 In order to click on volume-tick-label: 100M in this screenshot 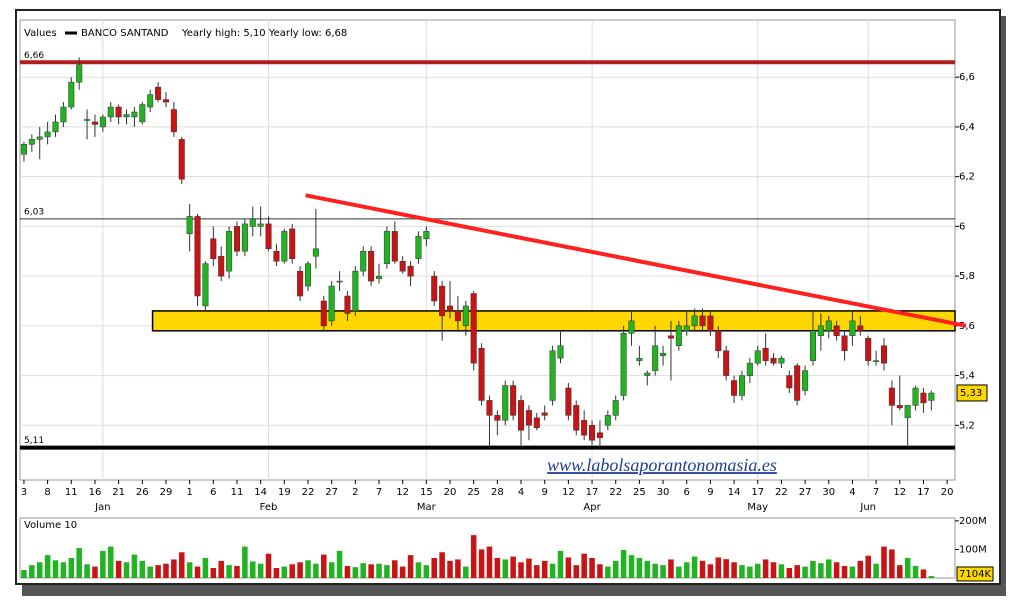, I will do `click(973, 549)`.